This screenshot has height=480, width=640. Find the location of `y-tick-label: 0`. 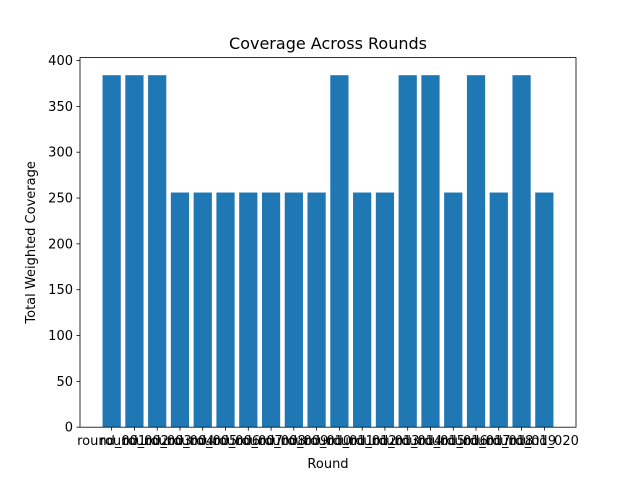

y-tick-label: 0 is located at coordinates (69, 428).